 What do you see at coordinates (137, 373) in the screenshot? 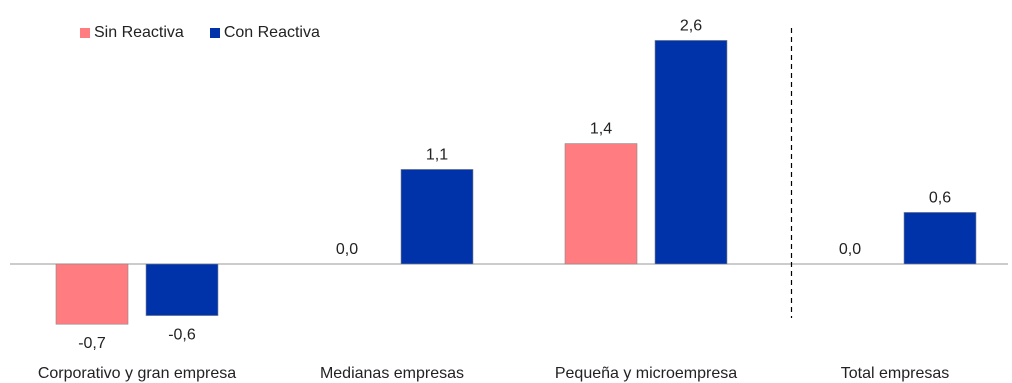
I see `category-label-0: Corporativo y gran empresa` at bounding box center [137, 373].